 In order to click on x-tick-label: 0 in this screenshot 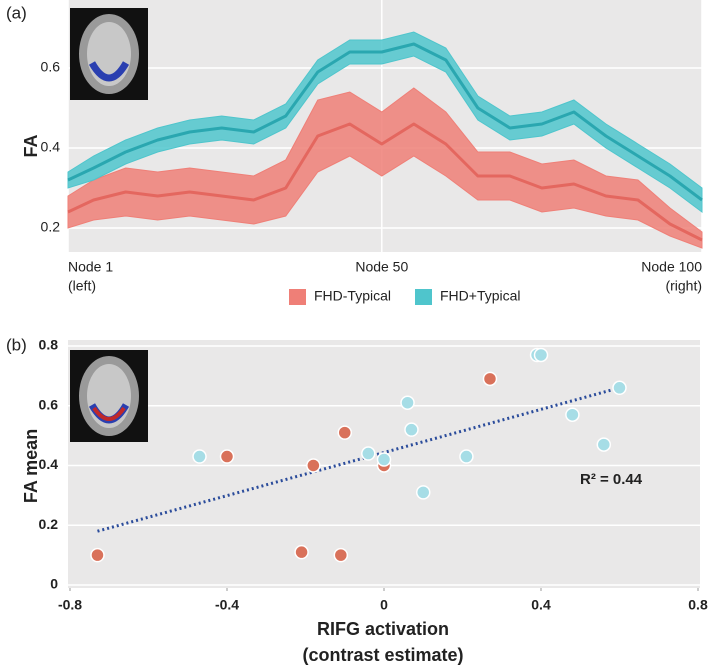, I will do `click(384, 605)`.